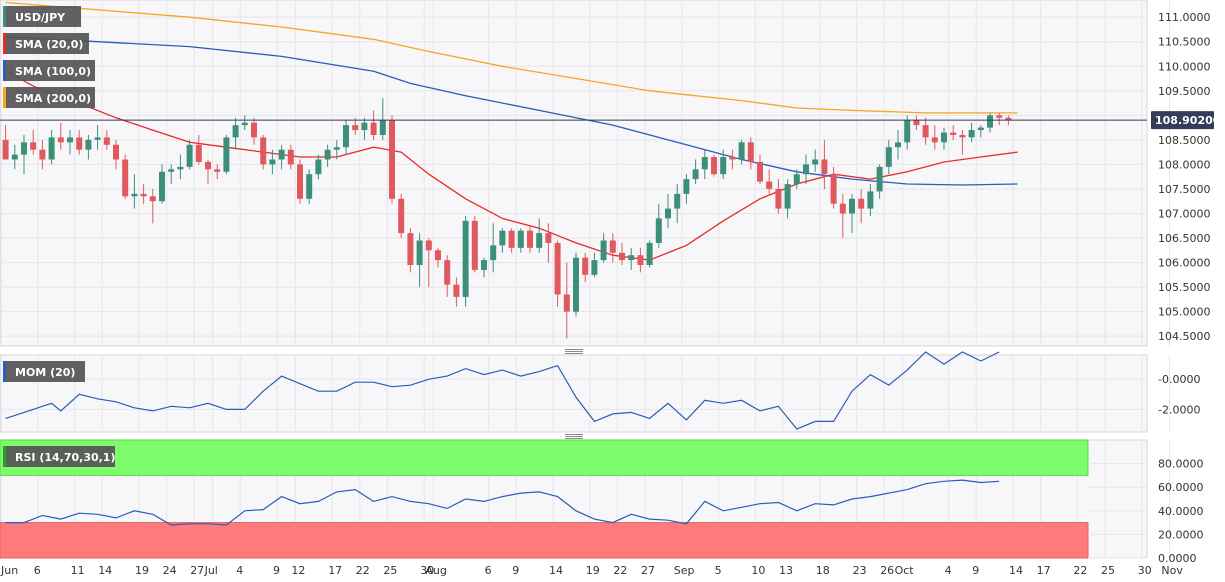 This screenshot has height=582, width=1225. Describe the element at coordinates (1177, 558) in the screenshot. I see `rsi-y-tick-label: 0.0000` at that location.